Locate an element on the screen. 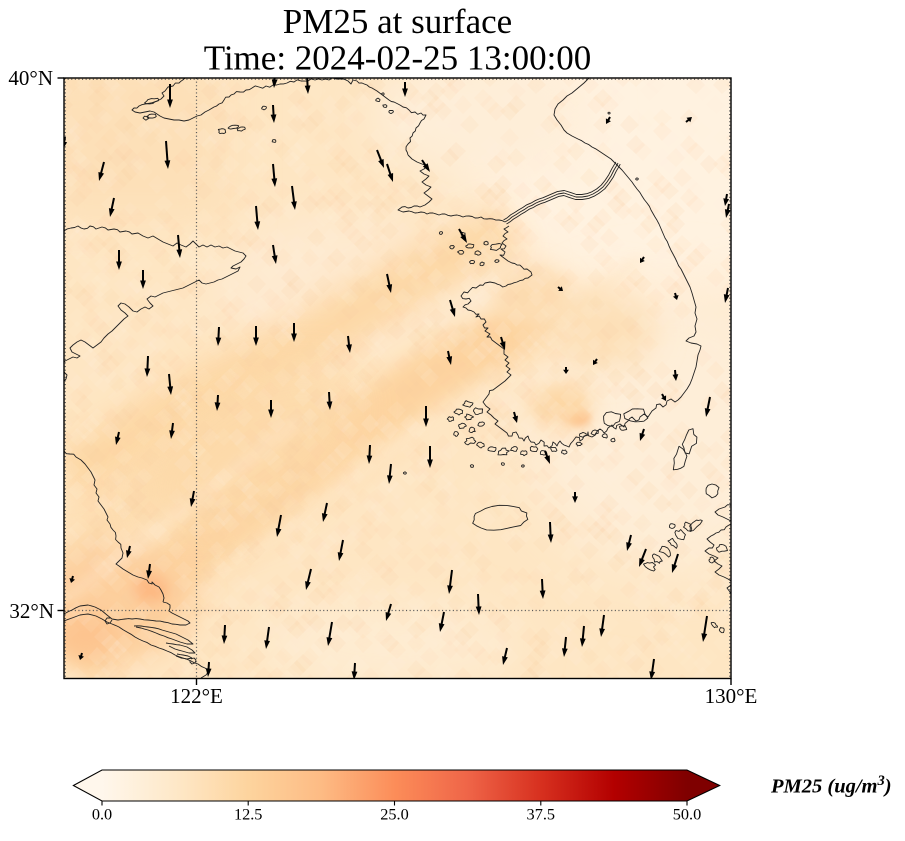  svg-text: 130°E is located at coordinates (731, 696).